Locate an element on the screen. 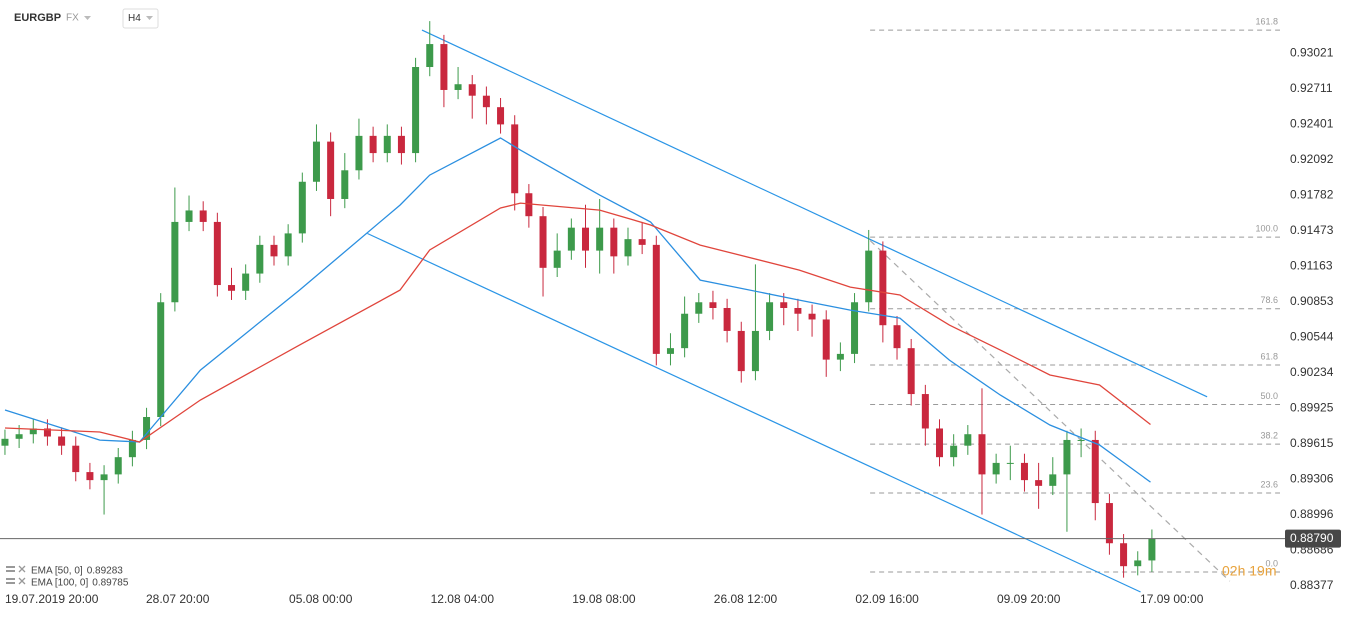 Image resolution: width=1349 pixels, height=617 pixels. market: FX is located at coordinates (72, 18).